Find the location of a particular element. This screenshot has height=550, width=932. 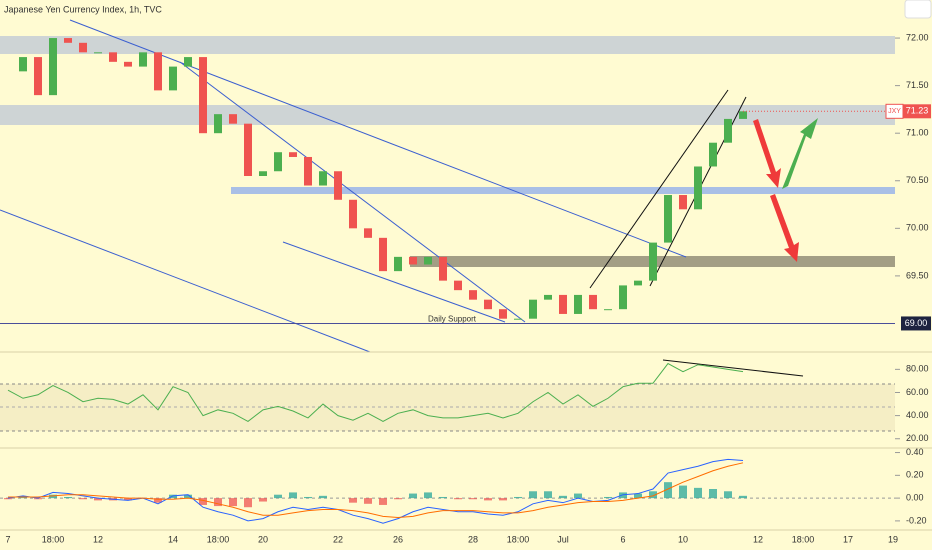

y-tick-label: 60.00 is located at coordinates (917, 392).